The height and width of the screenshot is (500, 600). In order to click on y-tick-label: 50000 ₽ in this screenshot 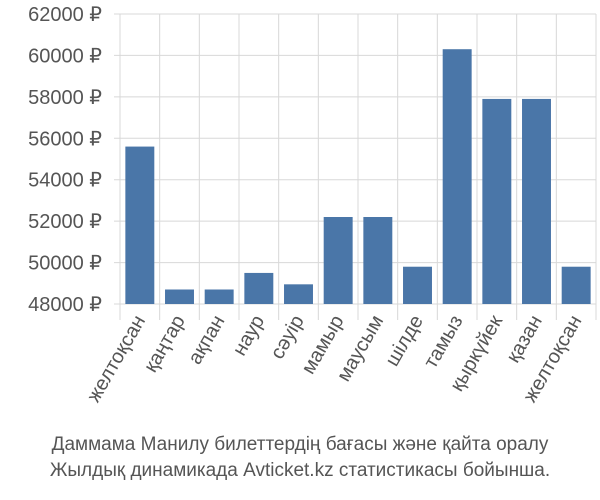, I will do `click(65, 264)`.